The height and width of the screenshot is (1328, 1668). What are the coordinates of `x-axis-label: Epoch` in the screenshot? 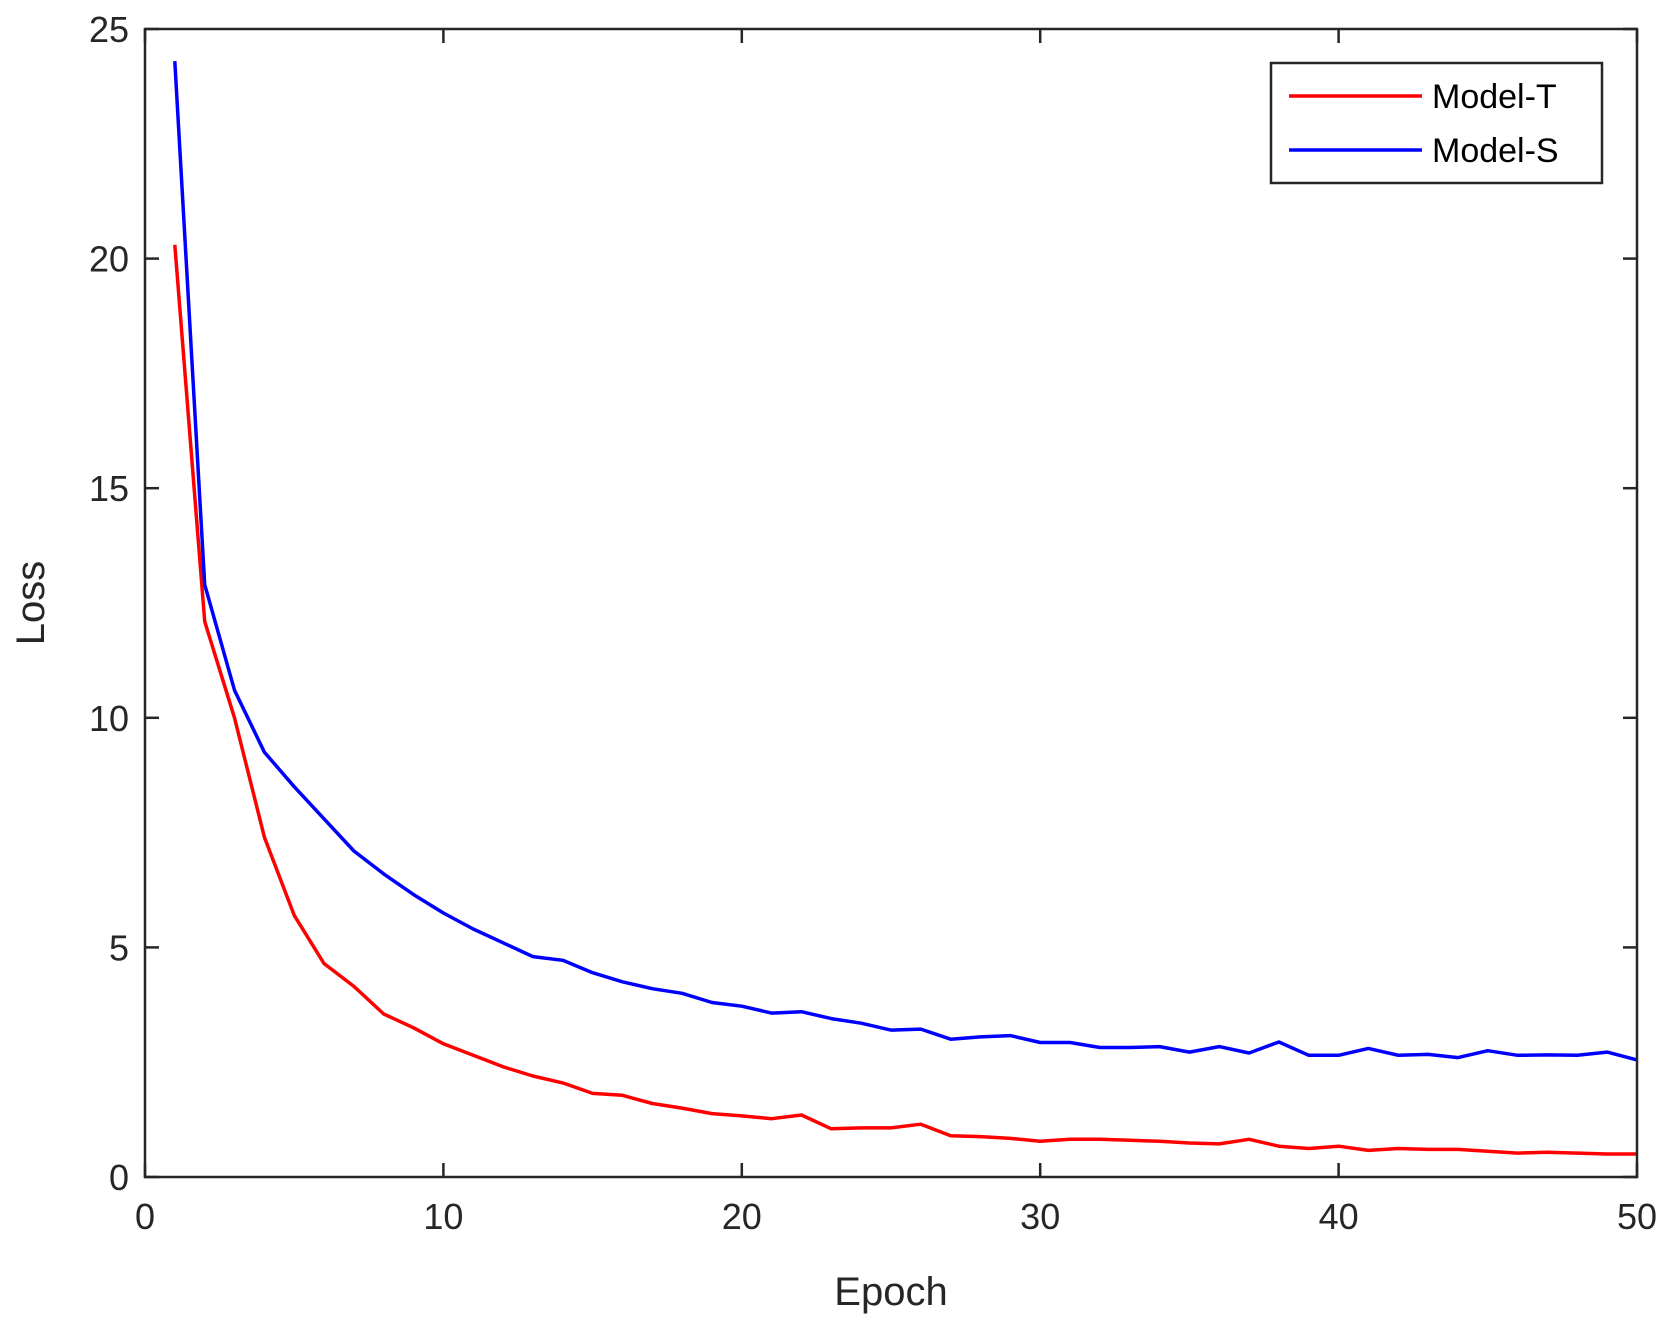 It's located at (890, 1292).